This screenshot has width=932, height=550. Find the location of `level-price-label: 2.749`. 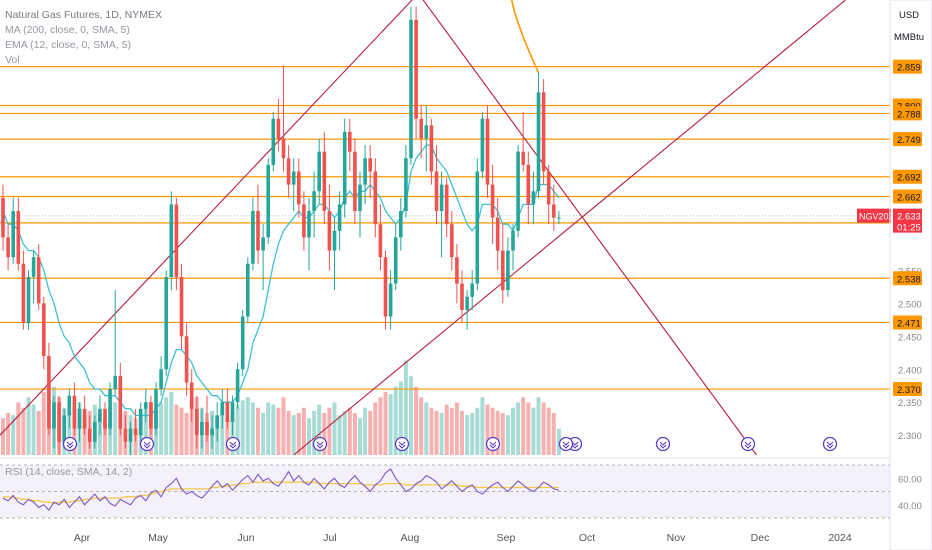

level-price-label: 2.749 is located at coordinates (909, 140).